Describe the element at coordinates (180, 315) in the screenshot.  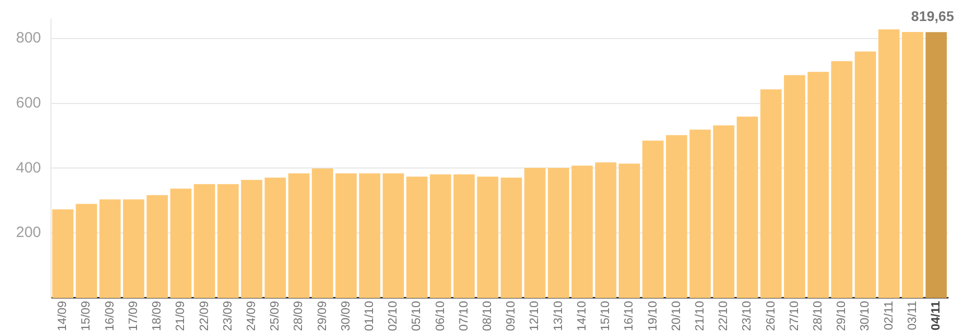
I see `x-tick-label: 21/09` at that location.